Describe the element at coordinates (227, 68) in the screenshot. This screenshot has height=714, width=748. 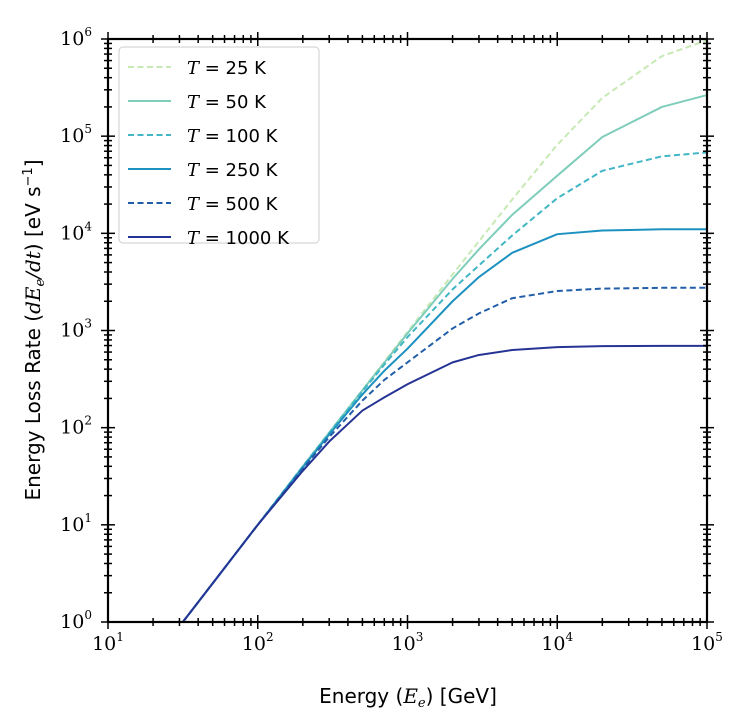
I see `legend-entry-label: T = 25 K` at that location.